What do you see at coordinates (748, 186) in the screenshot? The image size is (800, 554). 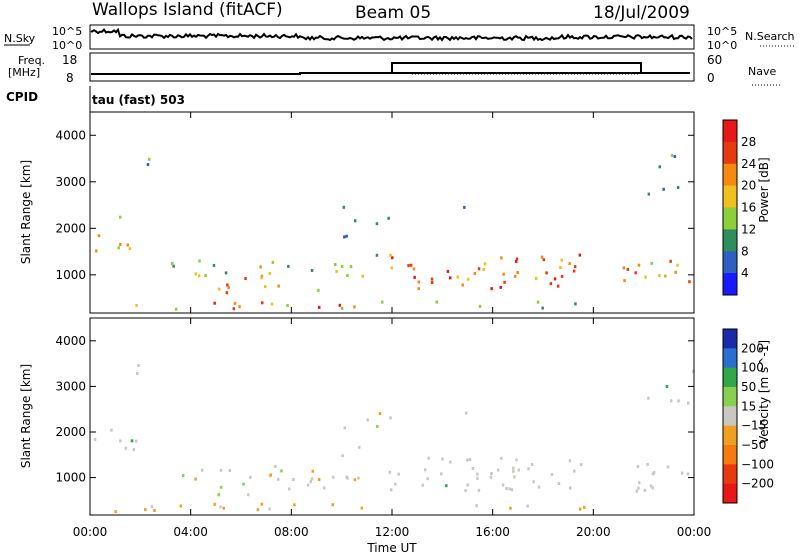 I see `colorbar-tick-label: 20` at bounding box center [748, 186].